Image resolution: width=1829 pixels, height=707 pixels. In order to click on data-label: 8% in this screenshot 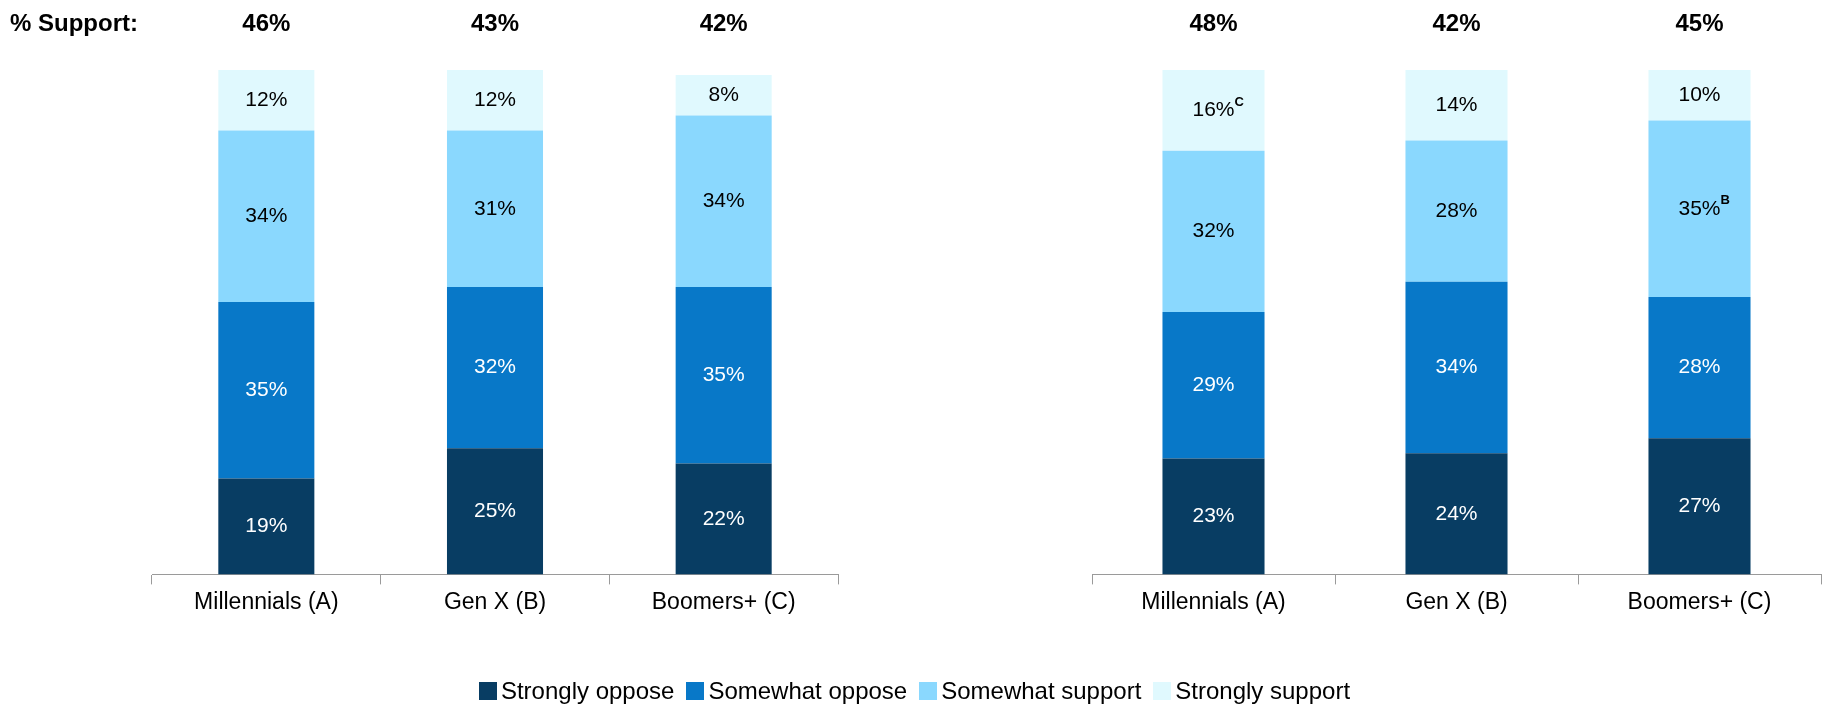, I will do `click(723, 94)`.